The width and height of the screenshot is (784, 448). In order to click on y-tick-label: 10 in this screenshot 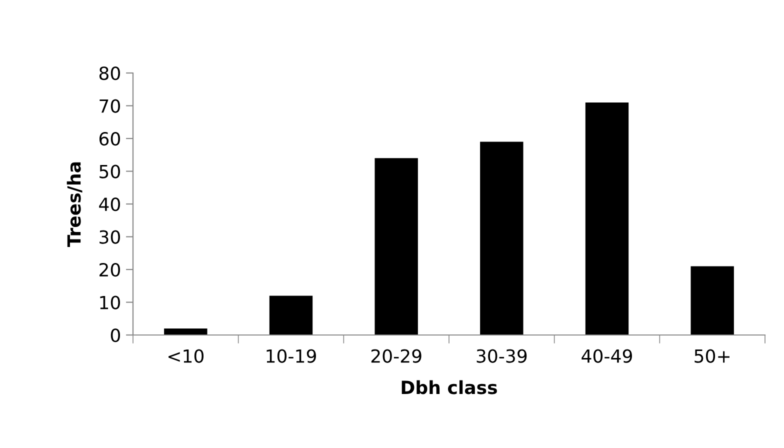, I will do `click(110, 303)`.